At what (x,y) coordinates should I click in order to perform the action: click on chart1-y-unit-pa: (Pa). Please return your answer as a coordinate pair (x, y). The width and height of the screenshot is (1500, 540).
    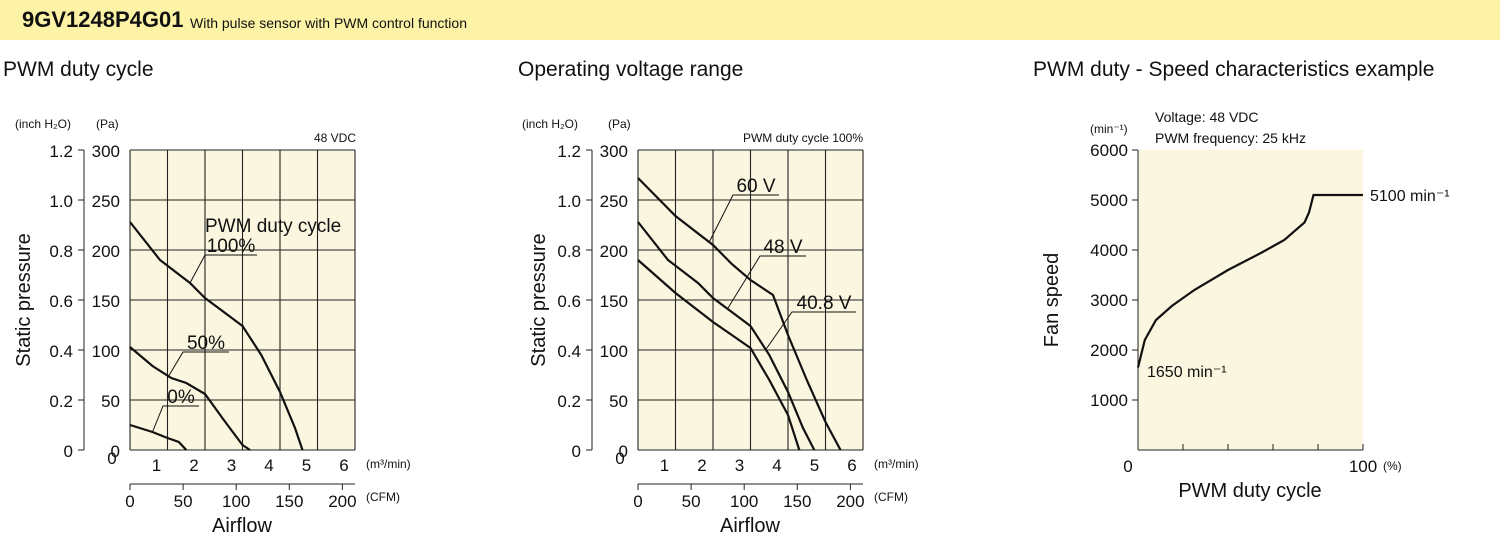
    Looking at the image, I should click on (107, 124).